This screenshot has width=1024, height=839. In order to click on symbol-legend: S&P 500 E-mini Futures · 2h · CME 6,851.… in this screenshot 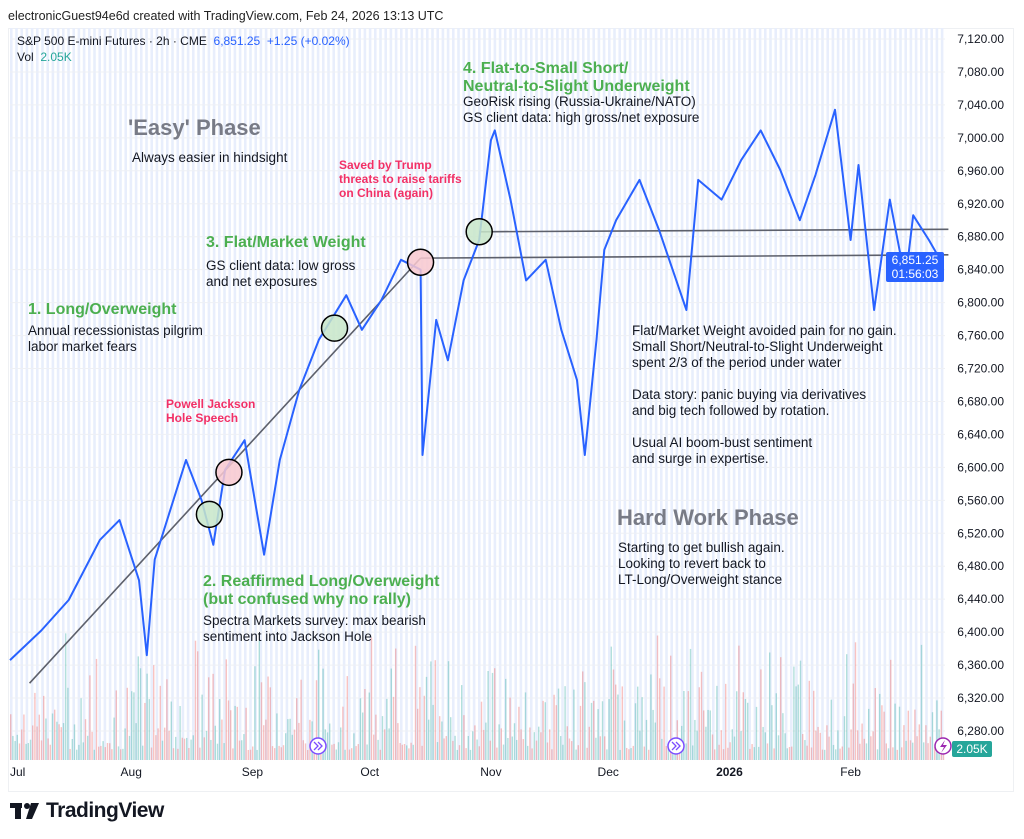, I will do `click(183, 41)`.